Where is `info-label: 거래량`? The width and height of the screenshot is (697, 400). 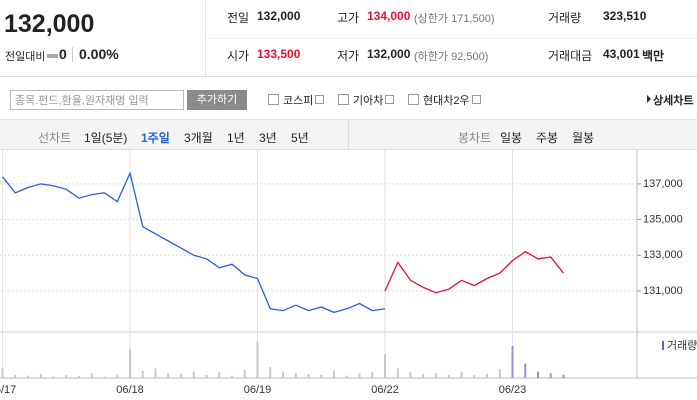
info-label: 거래량 is located at coordinates (565, 18).